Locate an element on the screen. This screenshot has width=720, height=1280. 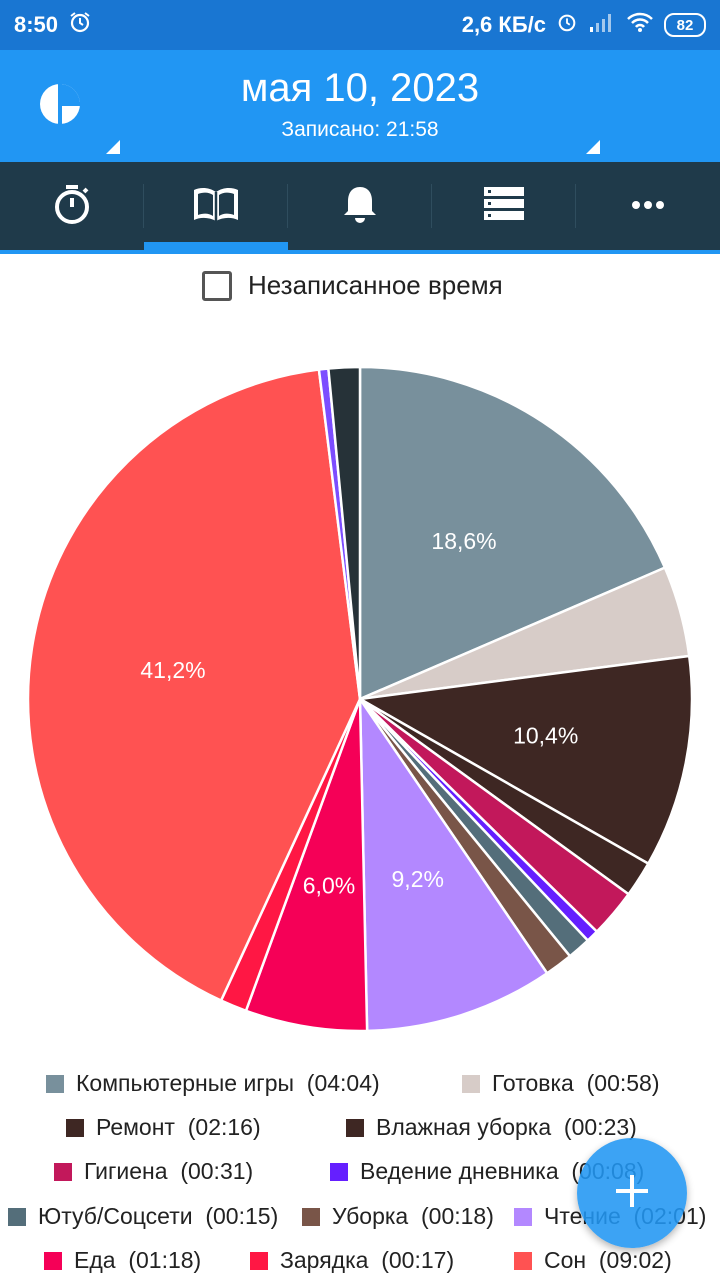
battery-icon: 82 is located at coordinates (685, 25).